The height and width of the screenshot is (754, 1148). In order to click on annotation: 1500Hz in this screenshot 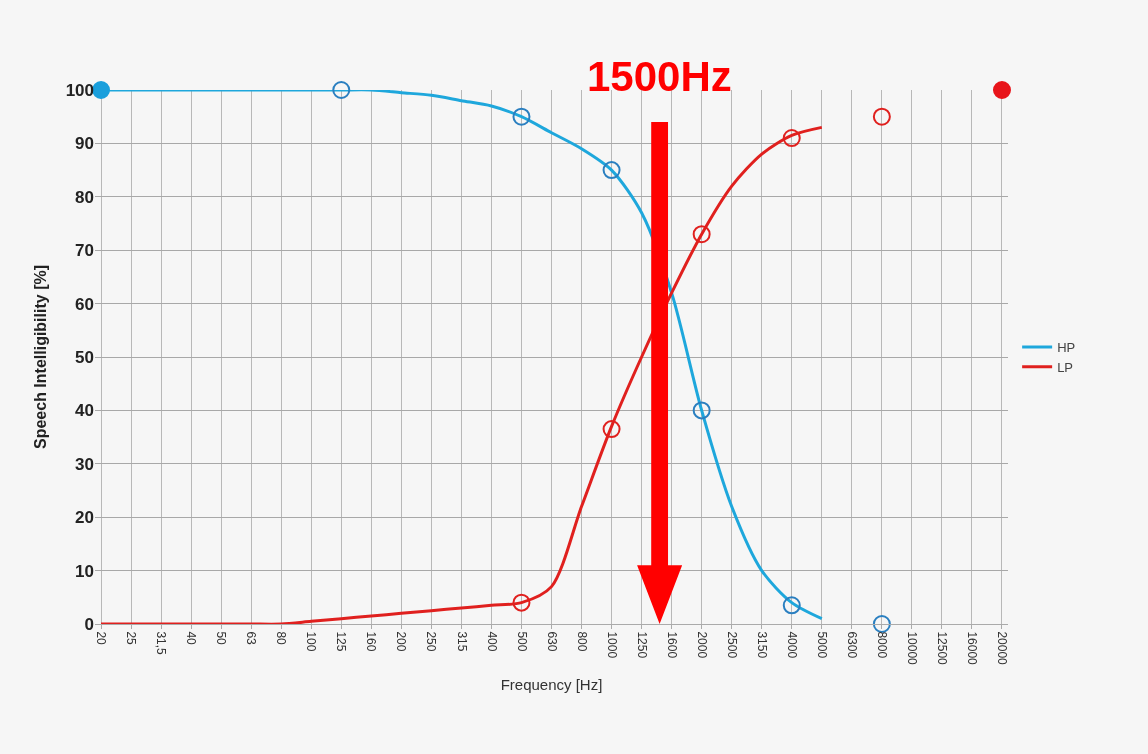, I will do `click(659, 76)`.